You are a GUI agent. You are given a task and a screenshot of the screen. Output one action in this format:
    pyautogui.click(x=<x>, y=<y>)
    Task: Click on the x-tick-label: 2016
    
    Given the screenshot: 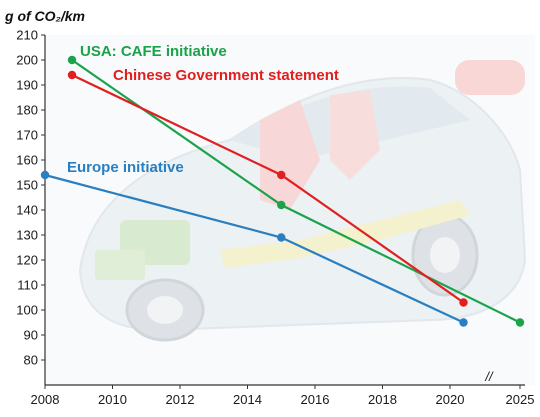 What is the action you would take?
    pyautogui.click(x=315, y=399)
    